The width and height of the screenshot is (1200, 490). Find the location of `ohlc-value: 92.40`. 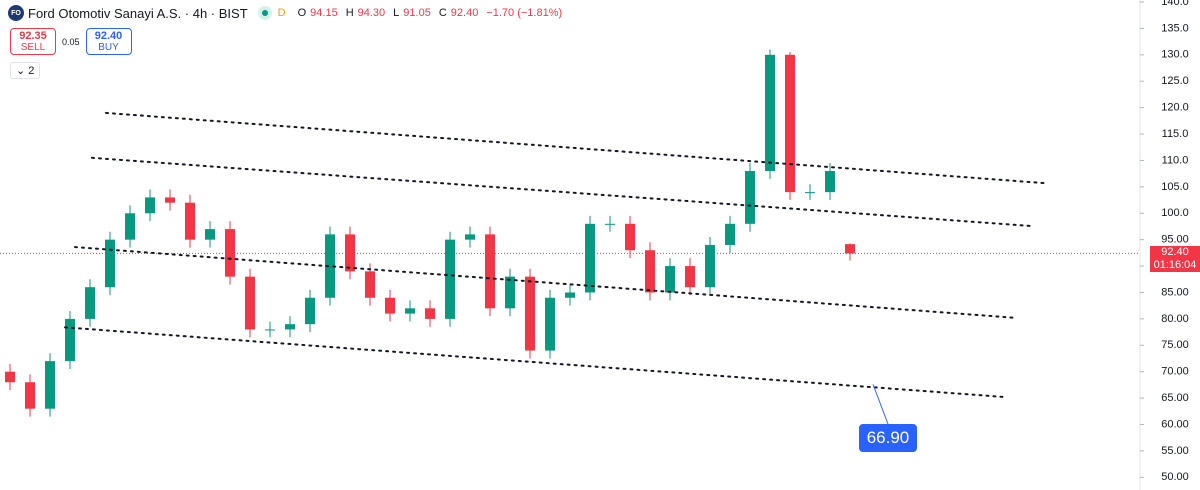

ohlc-value: 92.40 is located at coordinates (464, 13).